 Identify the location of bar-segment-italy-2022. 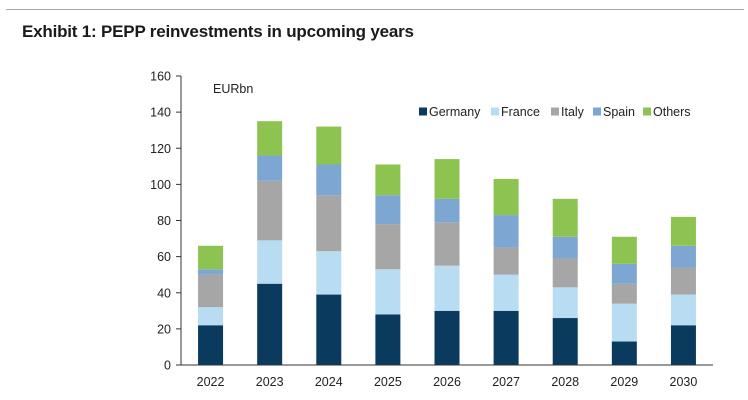
(211, 291).